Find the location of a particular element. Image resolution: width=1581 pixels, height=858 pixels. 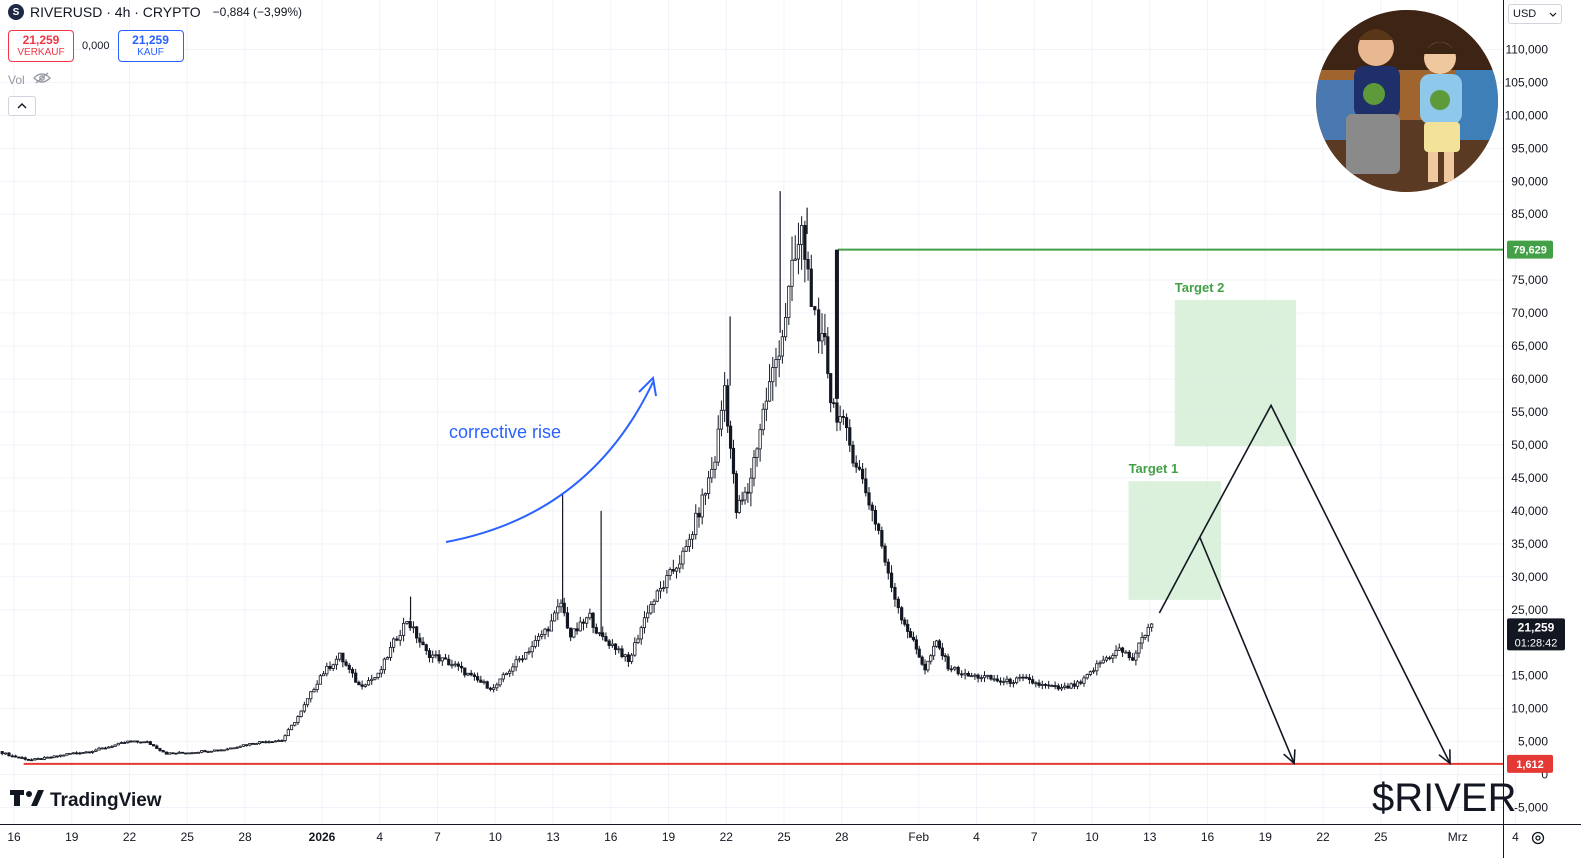

volume-indicator: Vol is located at coordinates (29, 79).